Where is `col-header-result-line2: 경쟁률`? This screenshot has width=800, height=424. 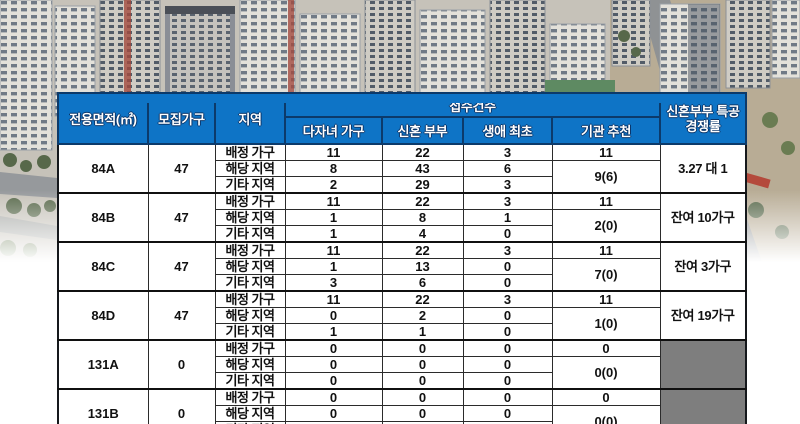 col-header-result-line2: 경쟁률 is located at coordinates (703, 126).